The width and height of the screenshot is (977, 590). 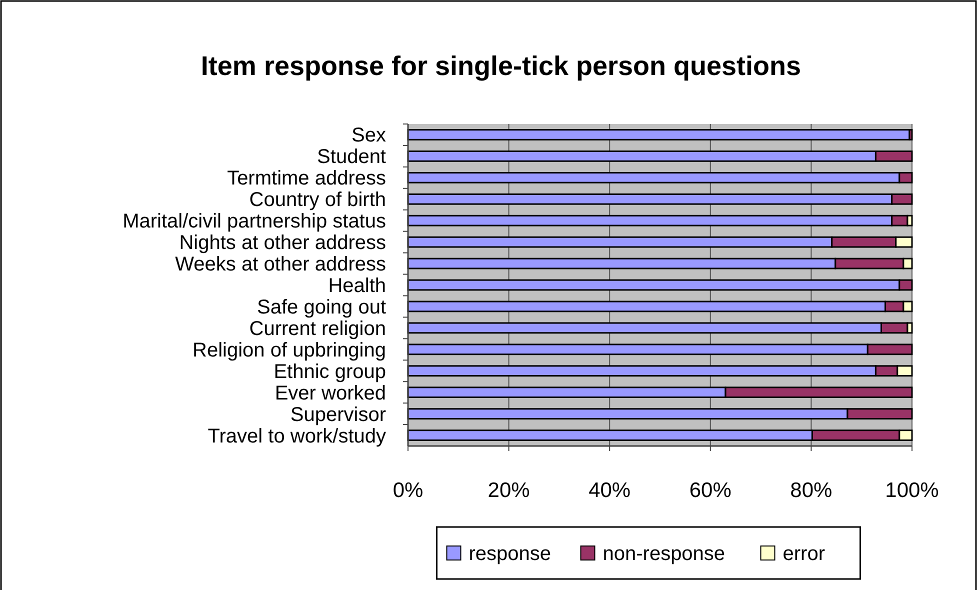 What do you see at coordinates (664, 554) in the screenshot?
I see `legend-label: non-response` at bounding box center [664, 554].